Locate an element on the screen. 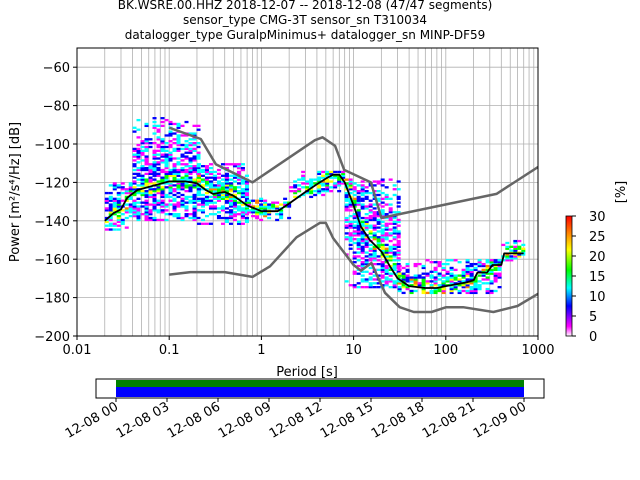 The height and width of the screenshot is (480, 640). y-tick-label: −100 is located at coordinates (52, 145).